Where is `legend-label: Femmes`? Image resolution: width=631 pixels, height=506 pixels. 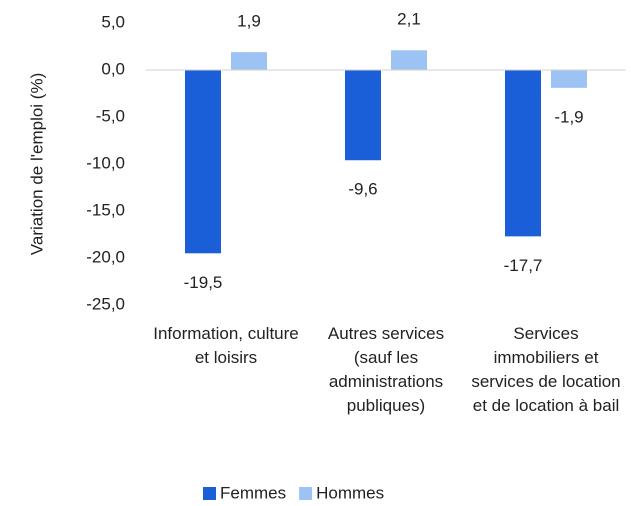 legend-label: Femmes is located at coordinates (253, 492).